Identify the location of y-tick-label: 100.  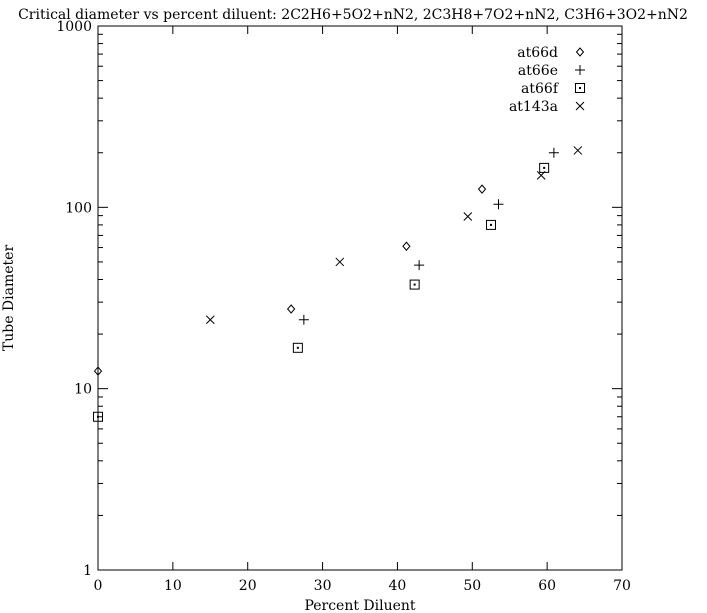
(78, 208).